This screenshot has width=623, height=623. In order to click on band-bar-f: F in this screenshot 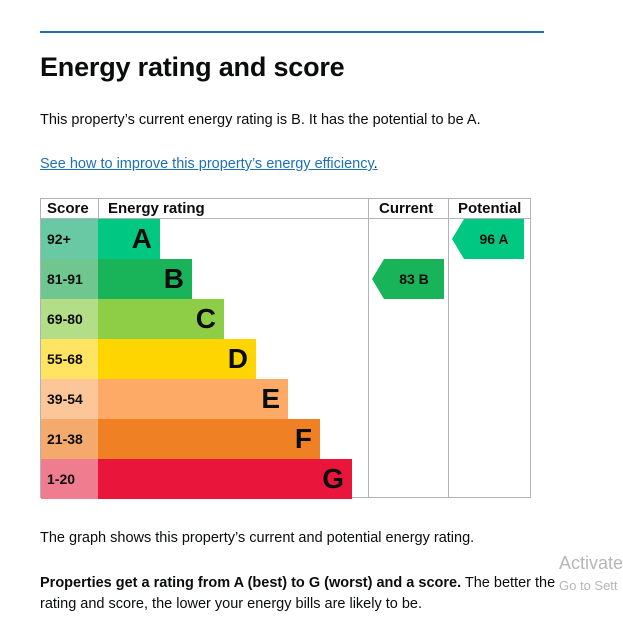, I will do `click(209, 439)`.